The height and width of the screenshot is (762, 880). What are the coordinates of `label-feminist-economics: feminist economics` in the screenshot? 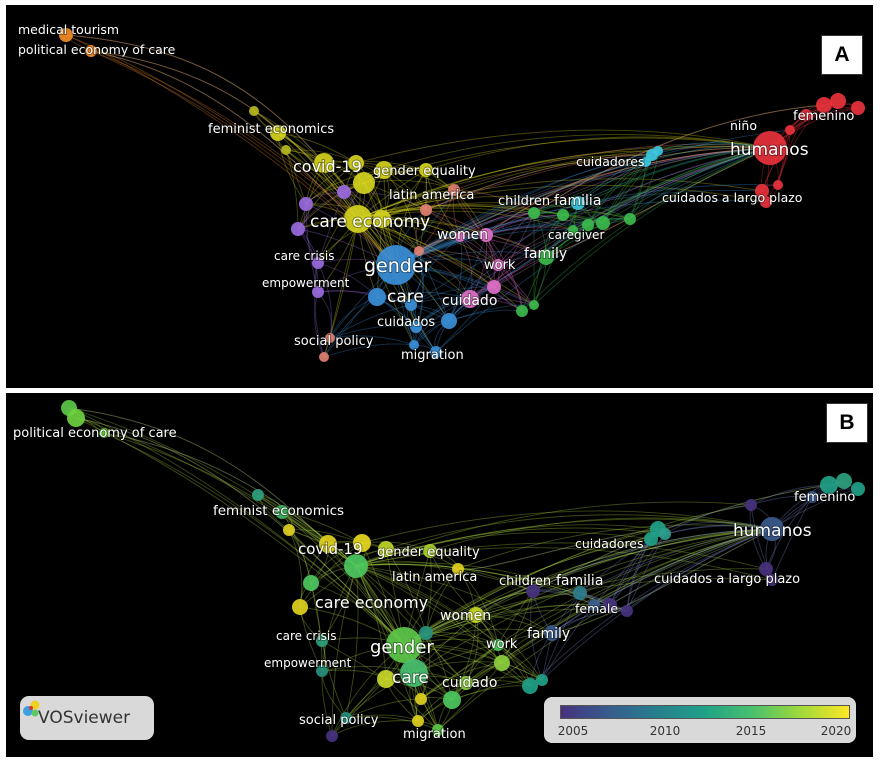 It's located at (271, 129).